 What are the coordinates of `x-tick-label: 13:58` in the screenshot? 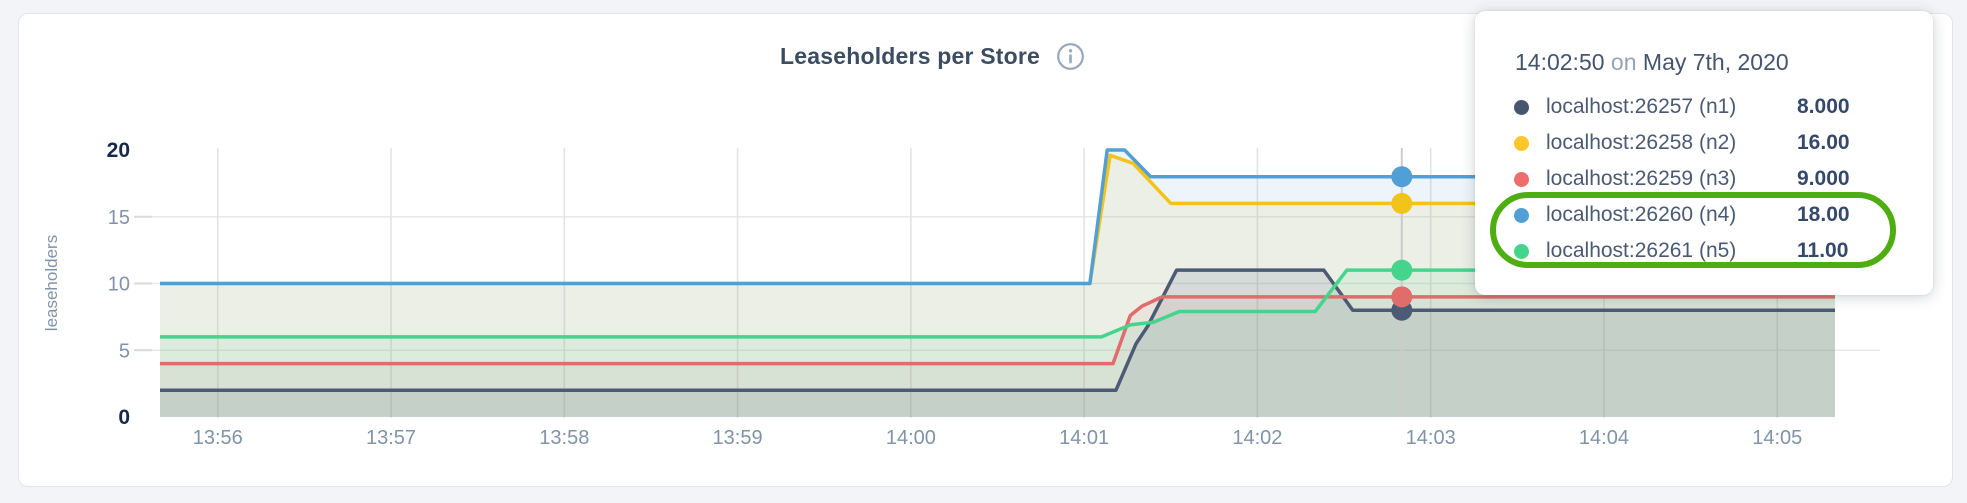 It's located at (564, 438).